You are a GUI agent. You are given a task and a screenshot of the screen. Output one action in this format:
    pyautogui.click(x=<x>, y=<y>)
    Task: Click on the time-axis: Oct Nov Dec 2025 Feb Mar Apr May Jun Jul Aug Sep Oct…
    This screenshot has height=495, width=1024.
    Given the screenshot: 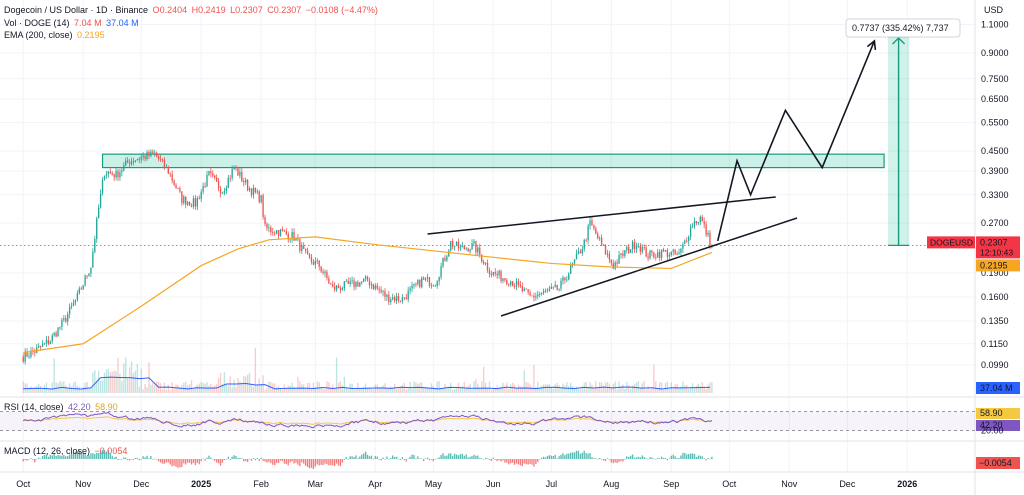 What is the action you would take?
    pyautogui.click(x=466, y=484)
    